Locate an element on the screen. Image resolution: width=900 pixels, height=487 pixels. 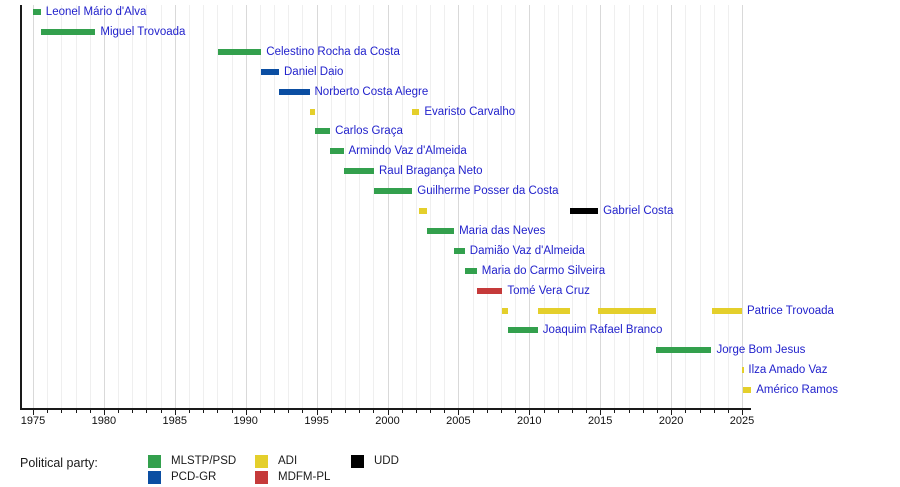
tick-label-2005: 2005 is located at coordinates (458, 421).